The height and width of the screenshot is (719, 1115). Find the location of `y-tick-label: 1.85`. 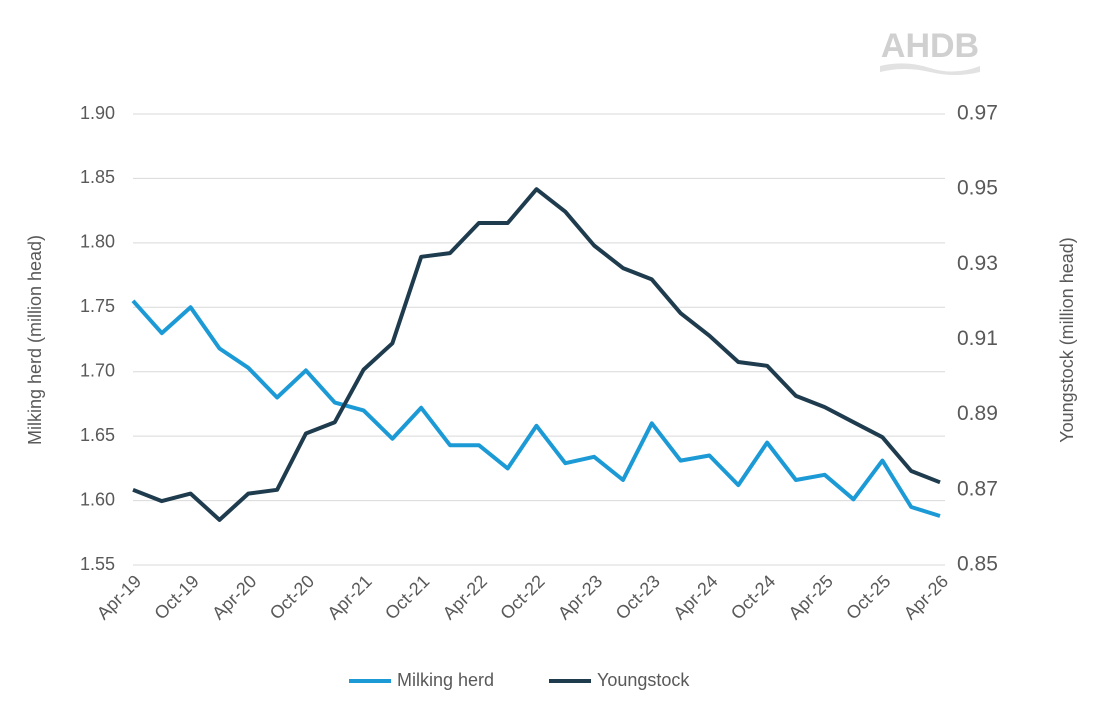

y-tick-label: 1.85 is located at coordinates (97, 177).